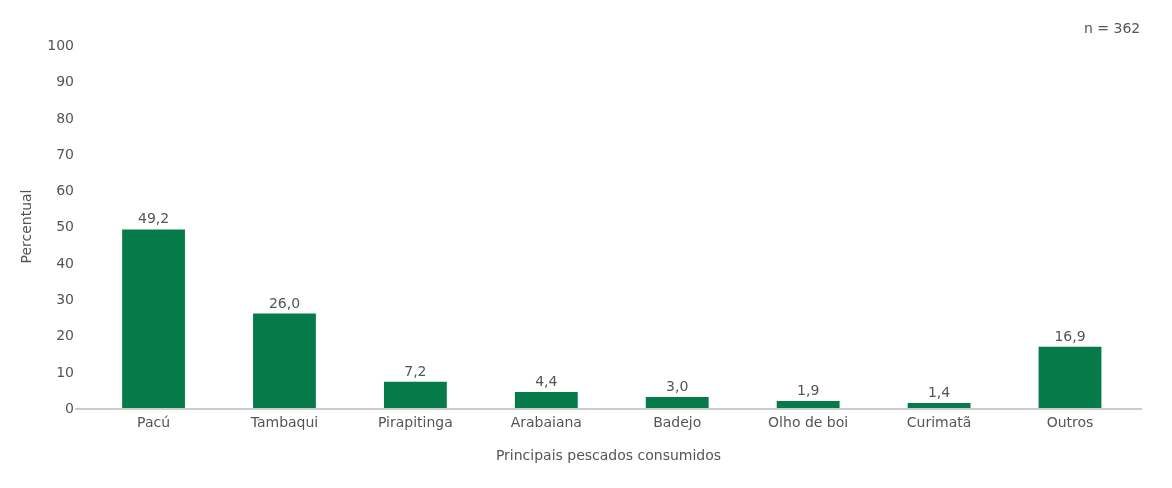  Describe the element at coordinates (677, 386) in the screenshot. I see `data-label: 3,0` at that location.